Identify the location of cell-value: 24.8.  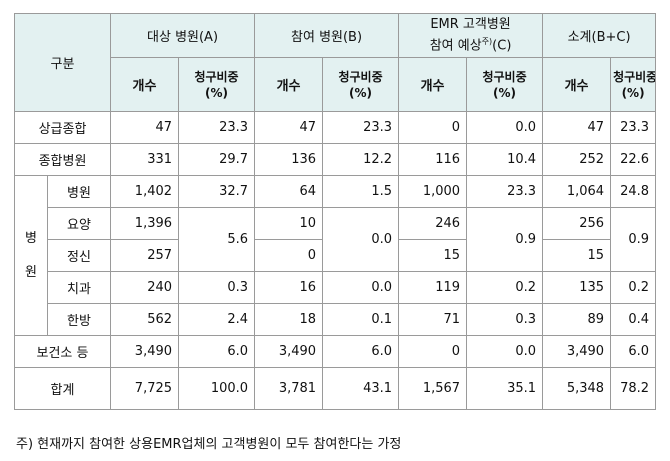
(633, 191).